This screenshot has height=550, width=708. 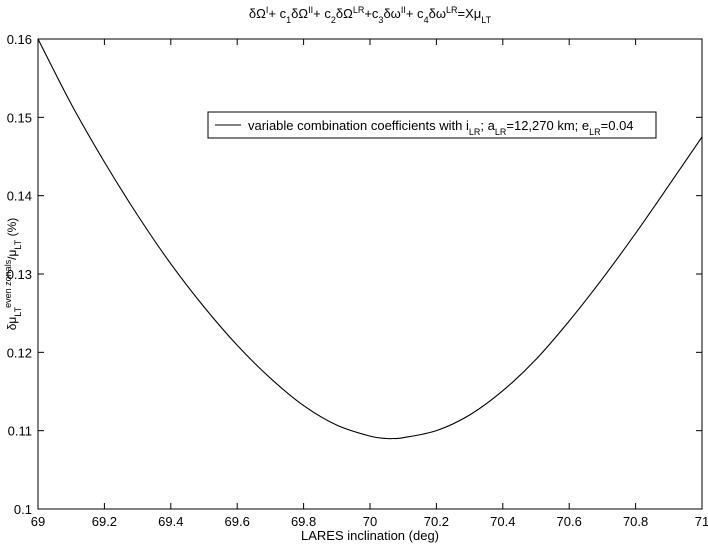 What do you see at coordinates (19, 352) in the screenshot?
I see `y-tick-label: 0.12` at bounding box center [19, 352].